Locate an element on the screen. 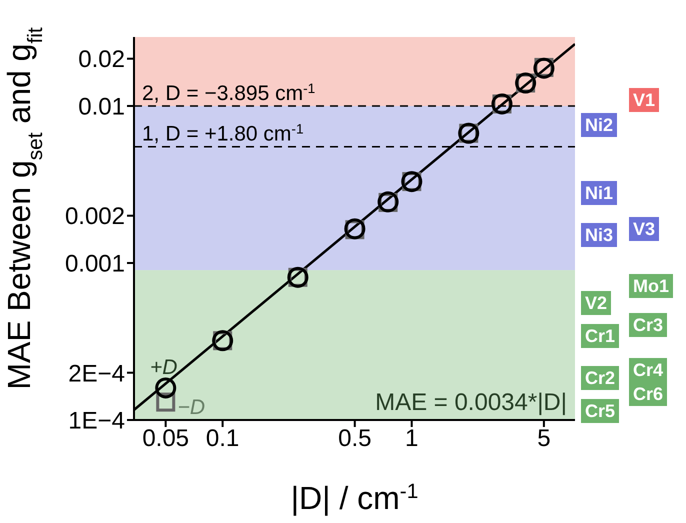 The image size is (686, 523). y-tick-label: 0.001 is located at coordinates (94, 264).